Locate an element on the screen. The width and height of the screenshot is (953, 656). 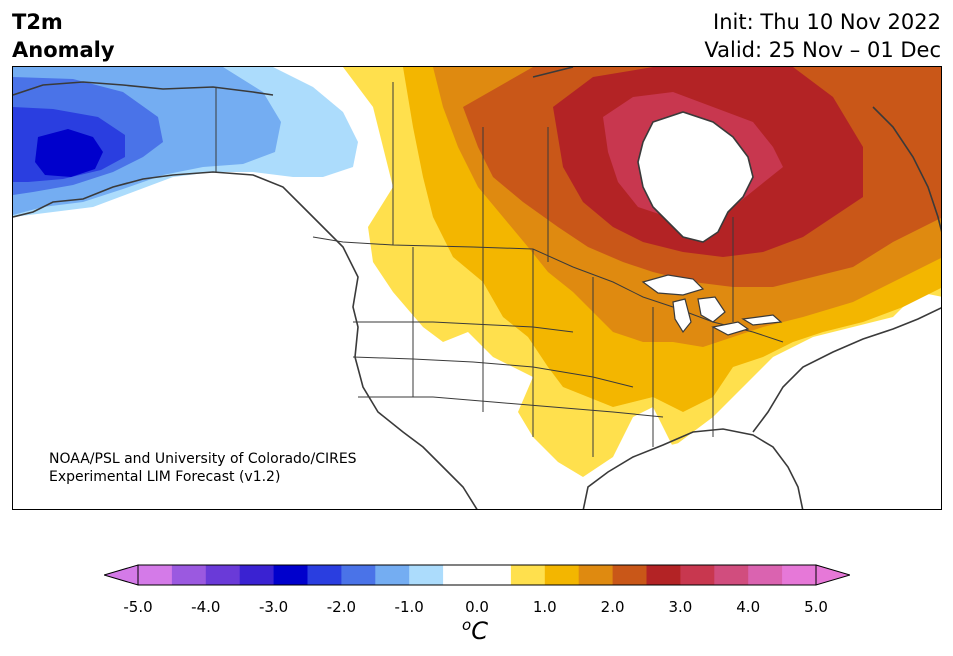
colorbar-tick-label: -3.0 is located at coordinates (273, 607).